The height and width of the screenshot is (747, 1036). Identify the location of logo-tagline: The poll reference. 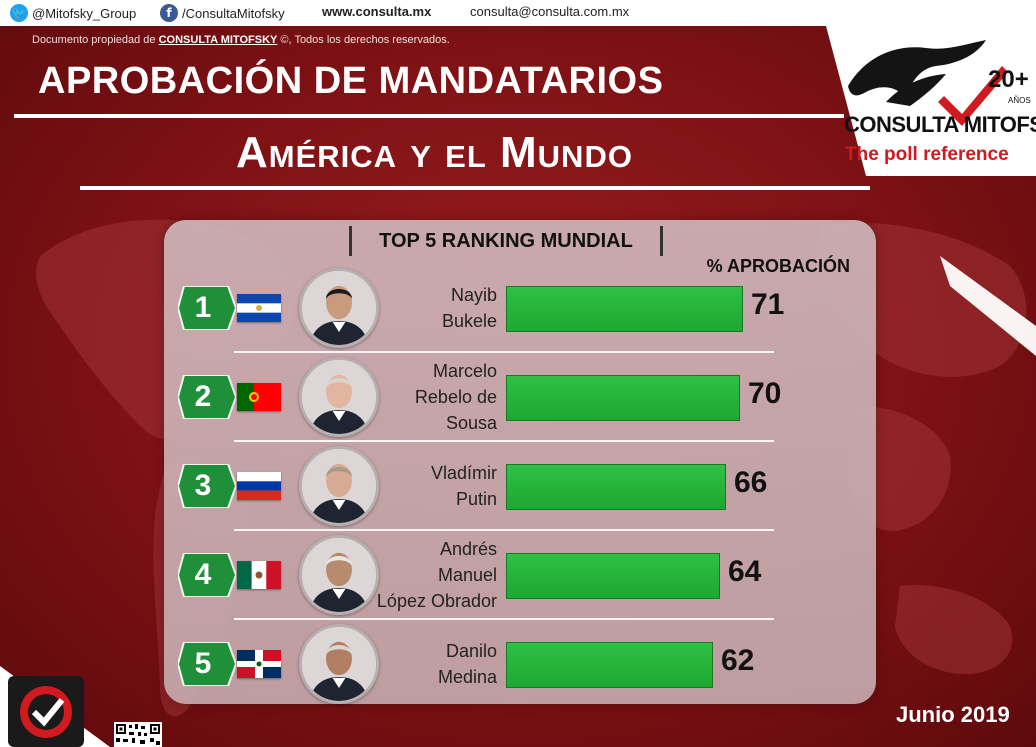
(927, 154).